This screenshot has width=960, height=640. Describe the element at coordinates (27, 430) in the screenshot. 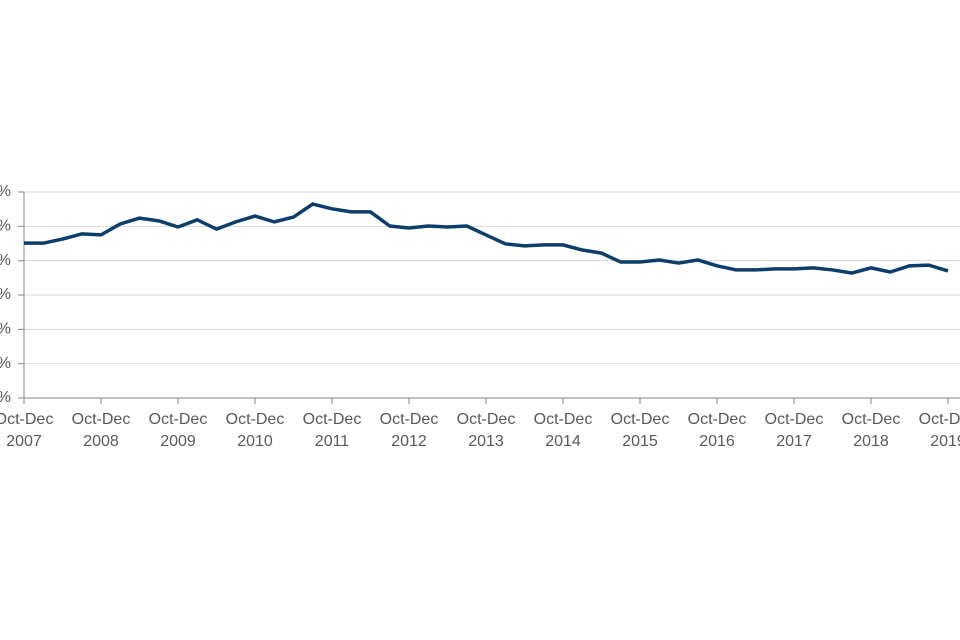

I see `x-tick-label: Oct-Dec 2007` at that location.